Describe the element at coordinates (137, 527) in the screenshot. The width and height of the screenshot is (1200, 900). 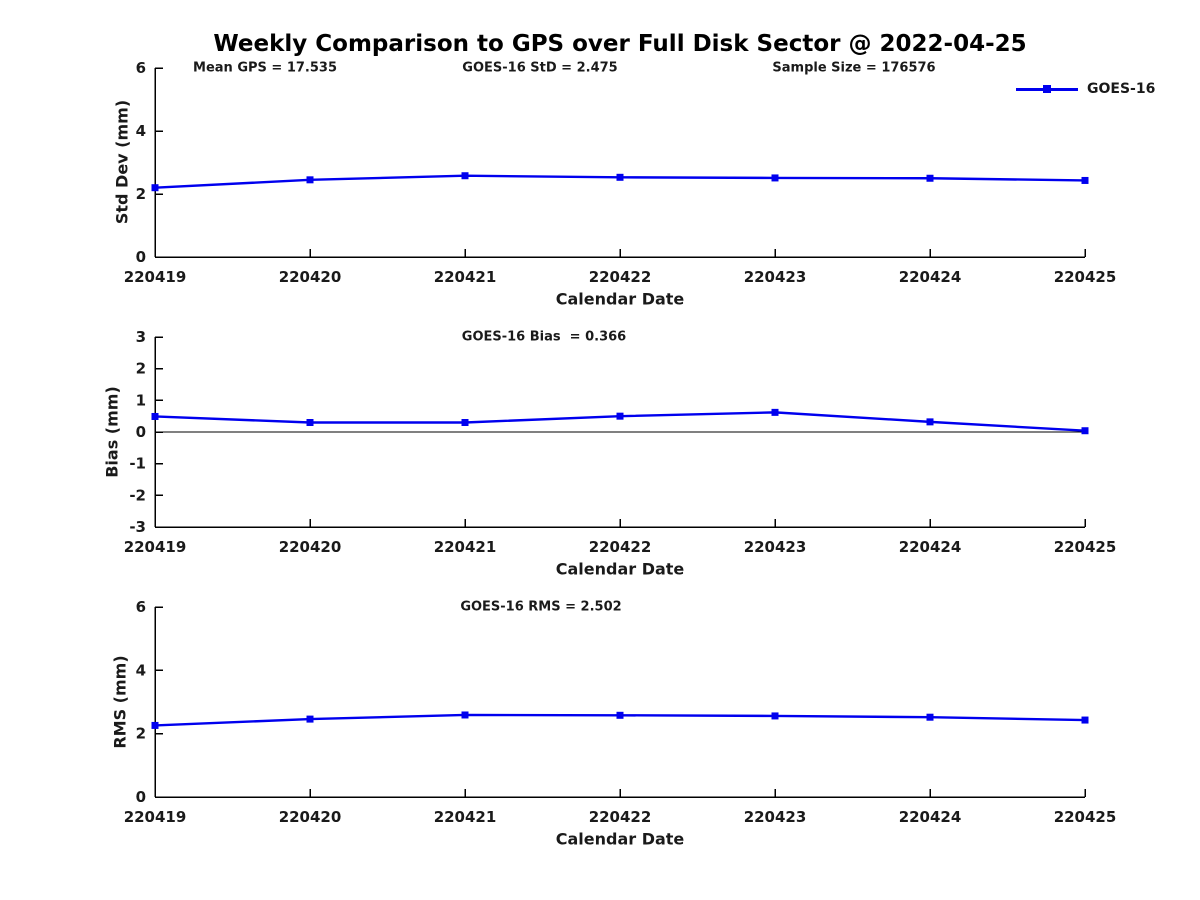
I see `y-tick-label: -3` at that location.